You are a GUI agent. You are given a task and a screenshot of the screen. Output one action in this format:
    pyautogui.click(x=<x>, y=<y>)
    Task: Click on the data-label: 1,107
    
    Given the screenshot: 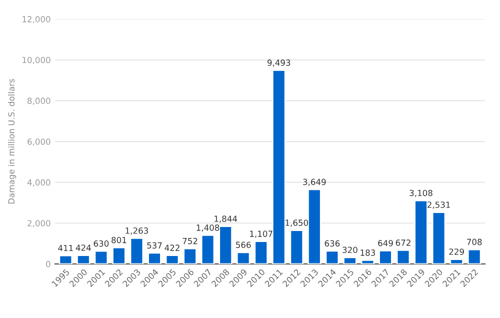 What is the action you would take?
    pyautogui.click(x=261, y=234)
    